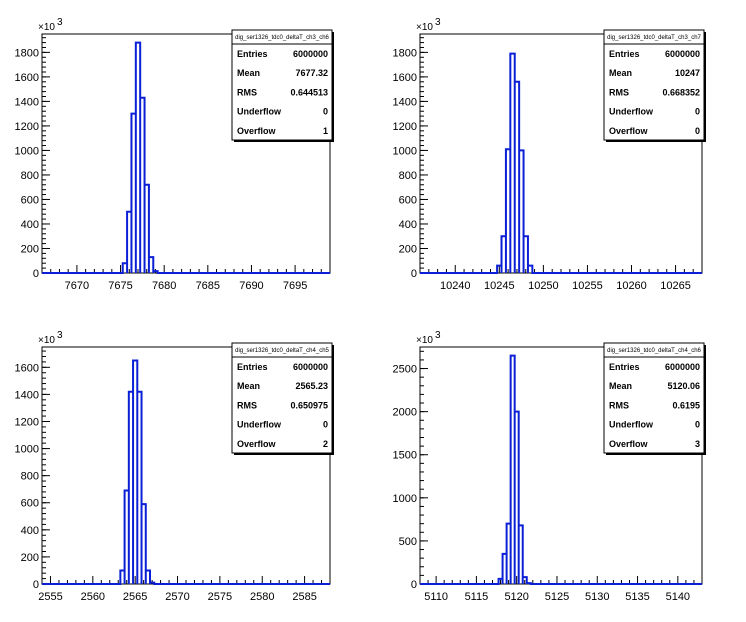 This screenshot has width=746, height=622. Describe the element at coordinates (477, 597) in the screenshot. I see `x-tick-label: 5115` at that location.